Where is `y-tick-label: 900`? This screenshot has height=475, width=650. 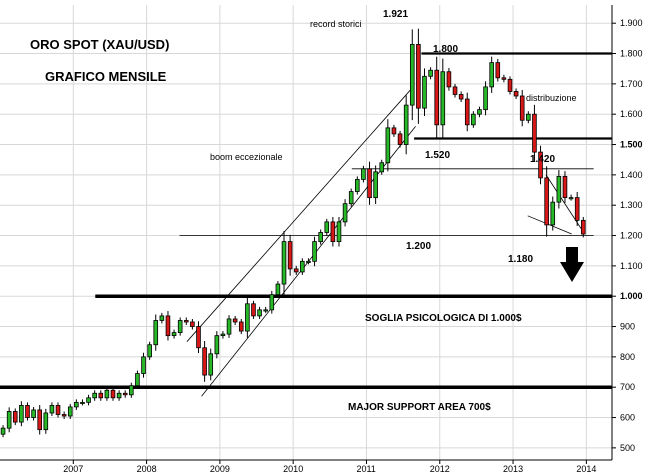
y-tick-label: 900 is located at coordinates (627, 327).